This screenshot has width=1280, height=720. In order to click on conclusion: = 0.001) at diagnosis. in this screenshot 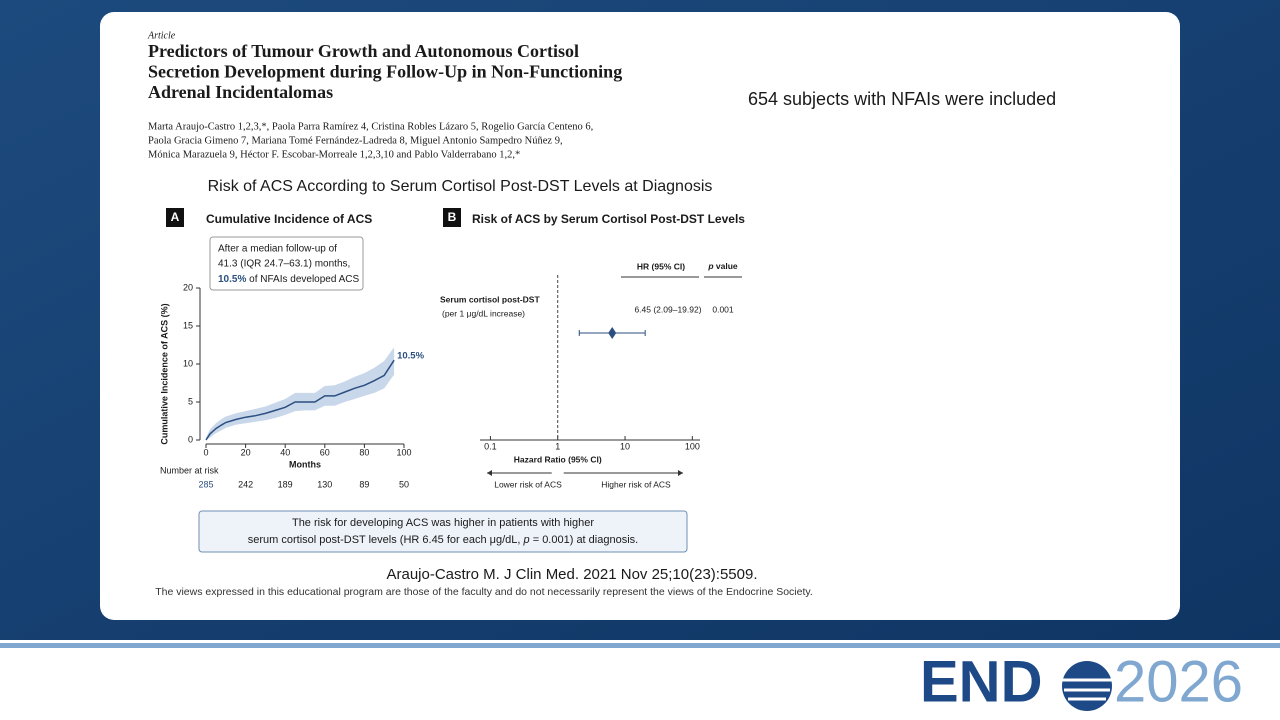, I will do `click(584, 540)`.